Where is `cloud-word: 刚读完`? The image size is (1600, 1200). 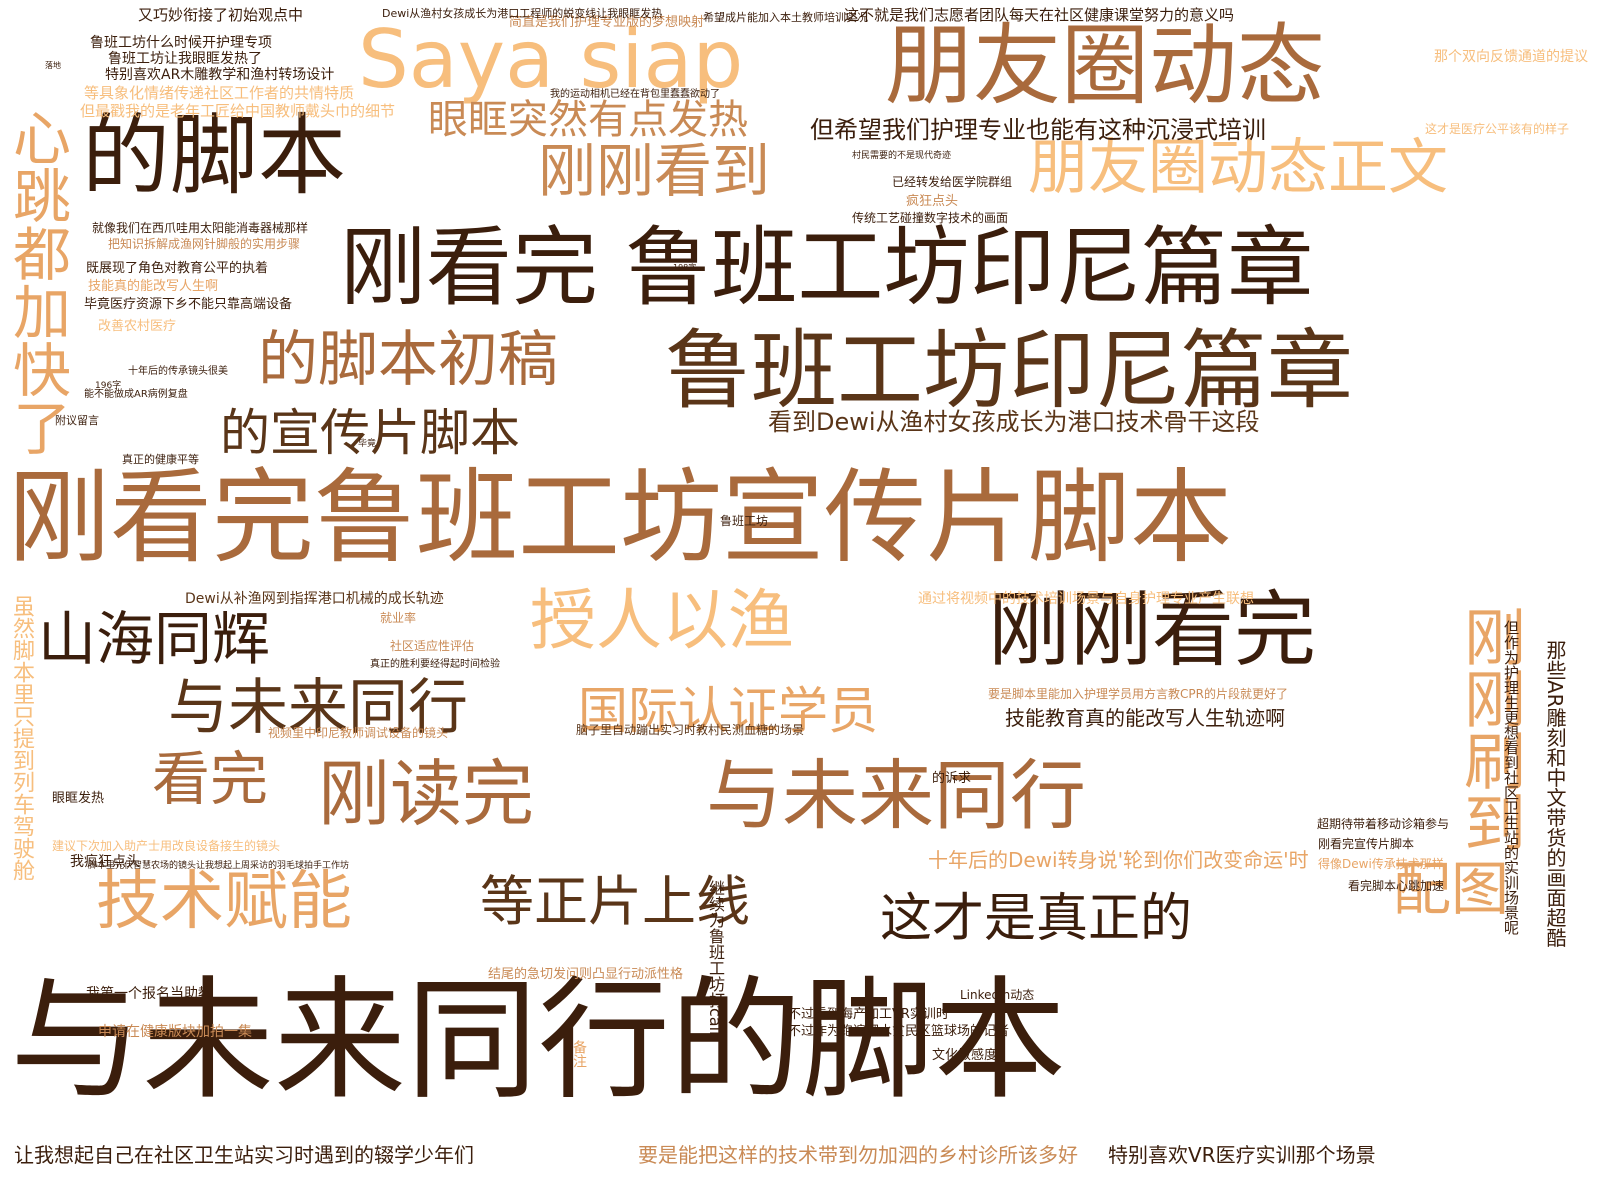 cloud-word: 刚读完 is located at coordinates (426, 794).